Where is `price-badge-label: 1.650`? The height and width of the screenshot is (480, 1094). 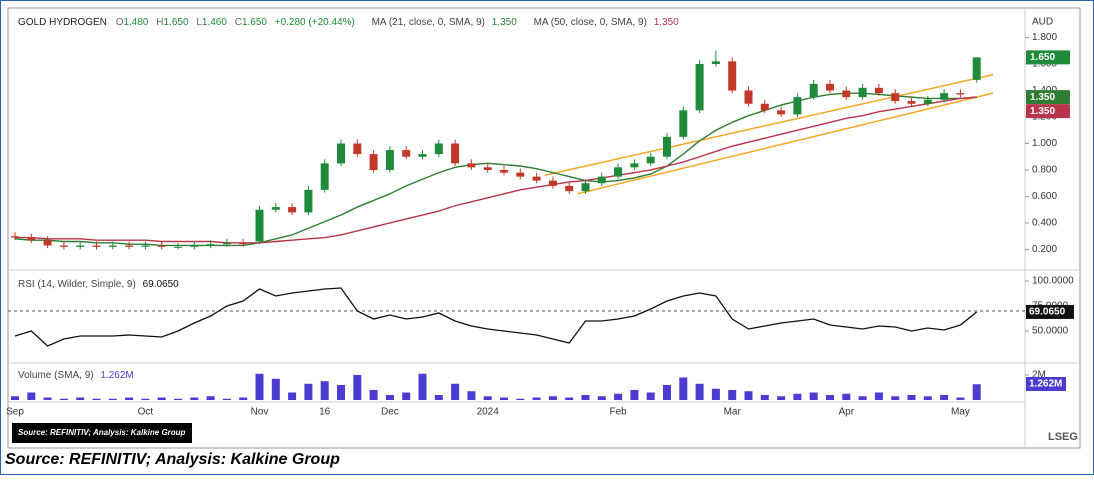
price-badge-label: 1.650 is located at coordinates (1042, 57).